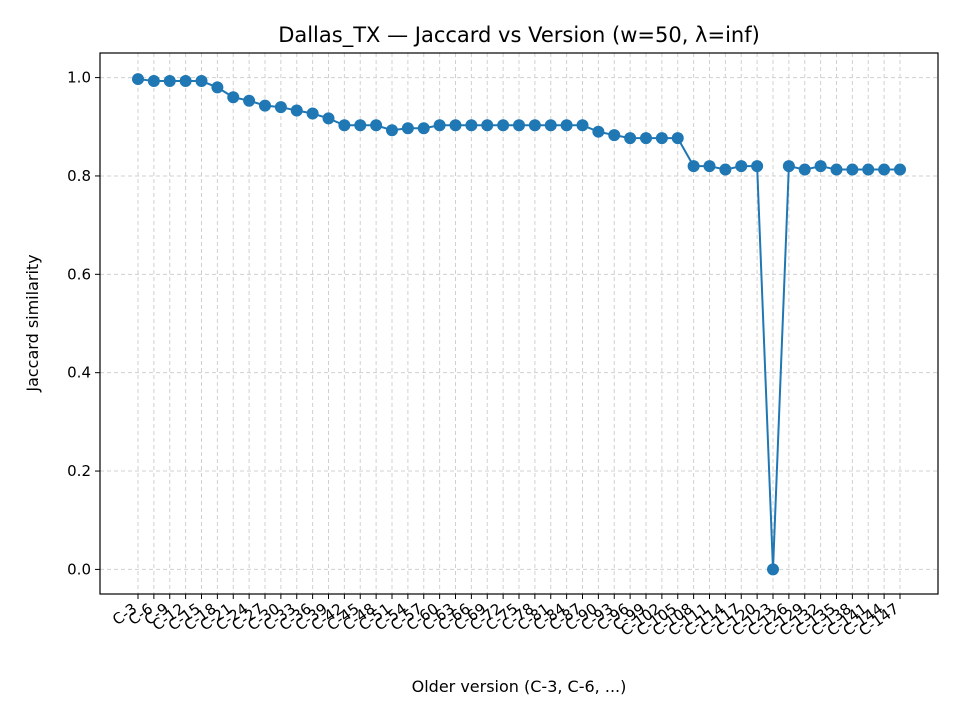 This screenshot has height=720, width=960. What do you see at coordinates (79, 373) in the screenshot?
I see `y-tick-label: 0.4` at bounding box center [79, 373].